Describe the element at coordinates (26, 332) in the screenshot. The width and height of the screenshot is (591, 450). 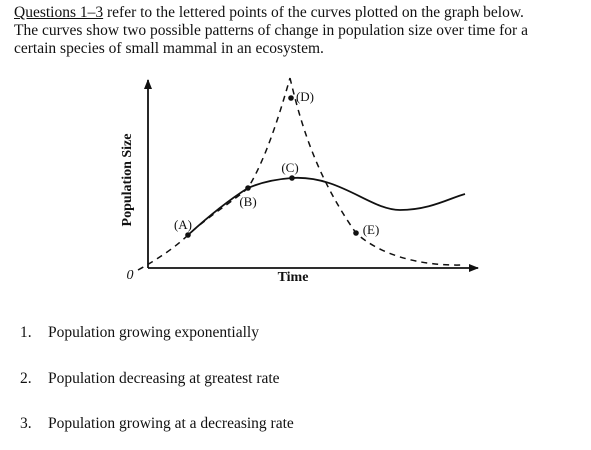
I see `question-number: 1.` at that location.